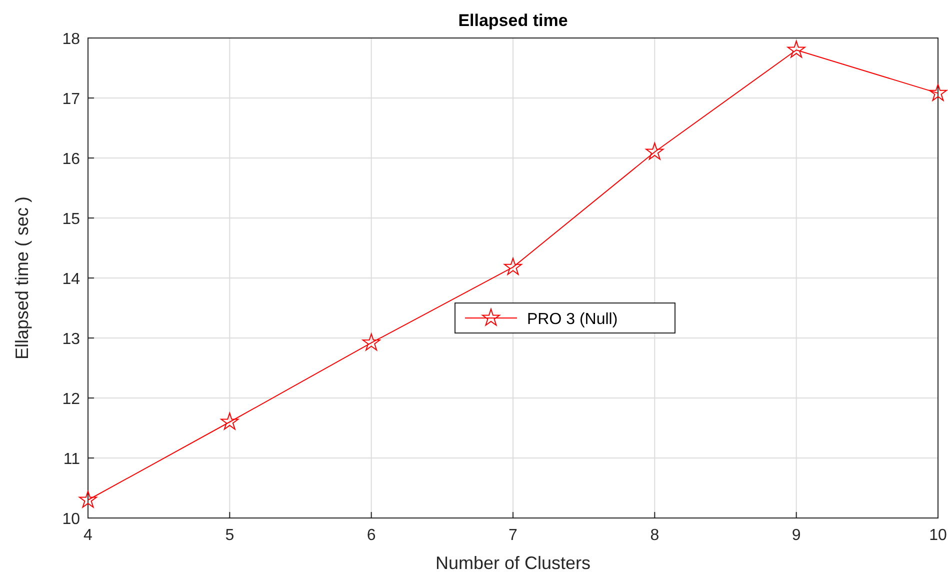 The image size is (948, 575). Describe the element at coordinates (229, 535) in the screenshot. I see `x-tick-label: 5` at that location.